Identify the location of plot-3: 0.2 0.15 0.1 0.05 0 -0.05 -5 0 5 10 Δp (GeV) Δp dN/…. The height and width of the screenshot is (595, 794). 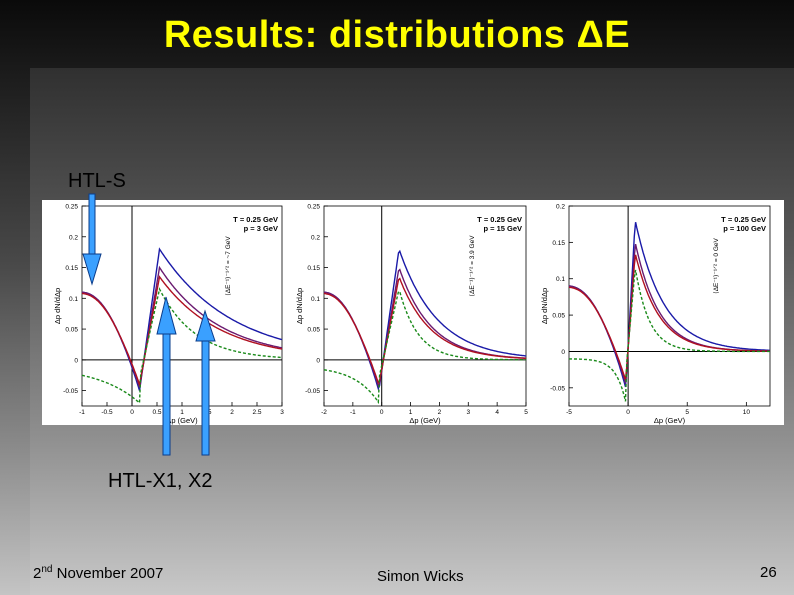
(655, 314).